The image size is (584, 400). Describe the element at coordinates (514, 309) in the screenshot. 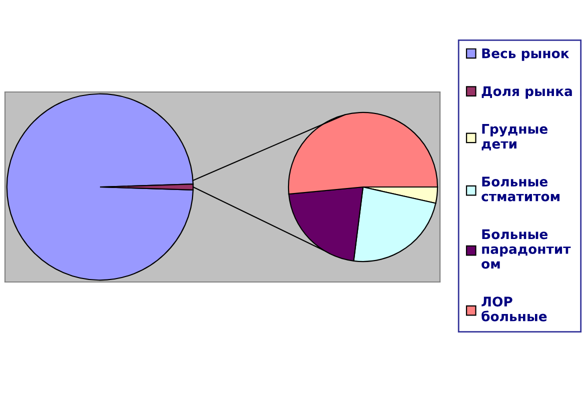

I see `legend-label: ЛОР больные` at that location.